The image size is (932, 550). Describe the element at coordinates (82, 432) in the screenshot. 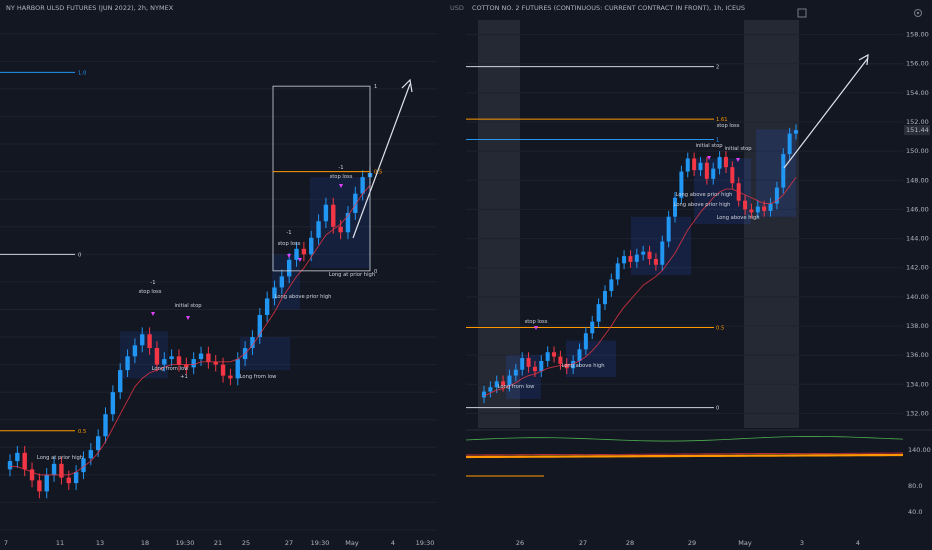

I see `fib-level-label: 0.5` at that location.